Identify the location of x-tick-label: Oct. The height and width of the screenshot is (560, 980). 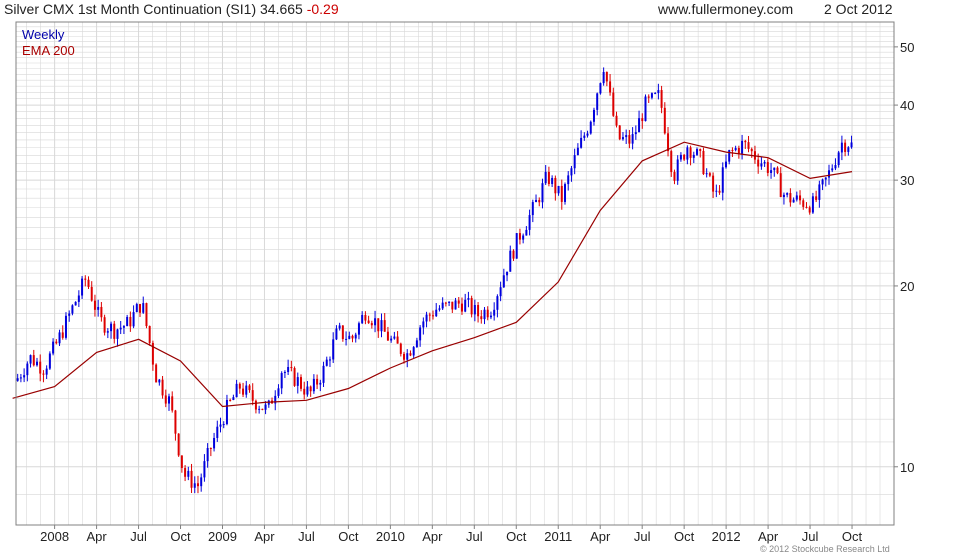
(684, 536).